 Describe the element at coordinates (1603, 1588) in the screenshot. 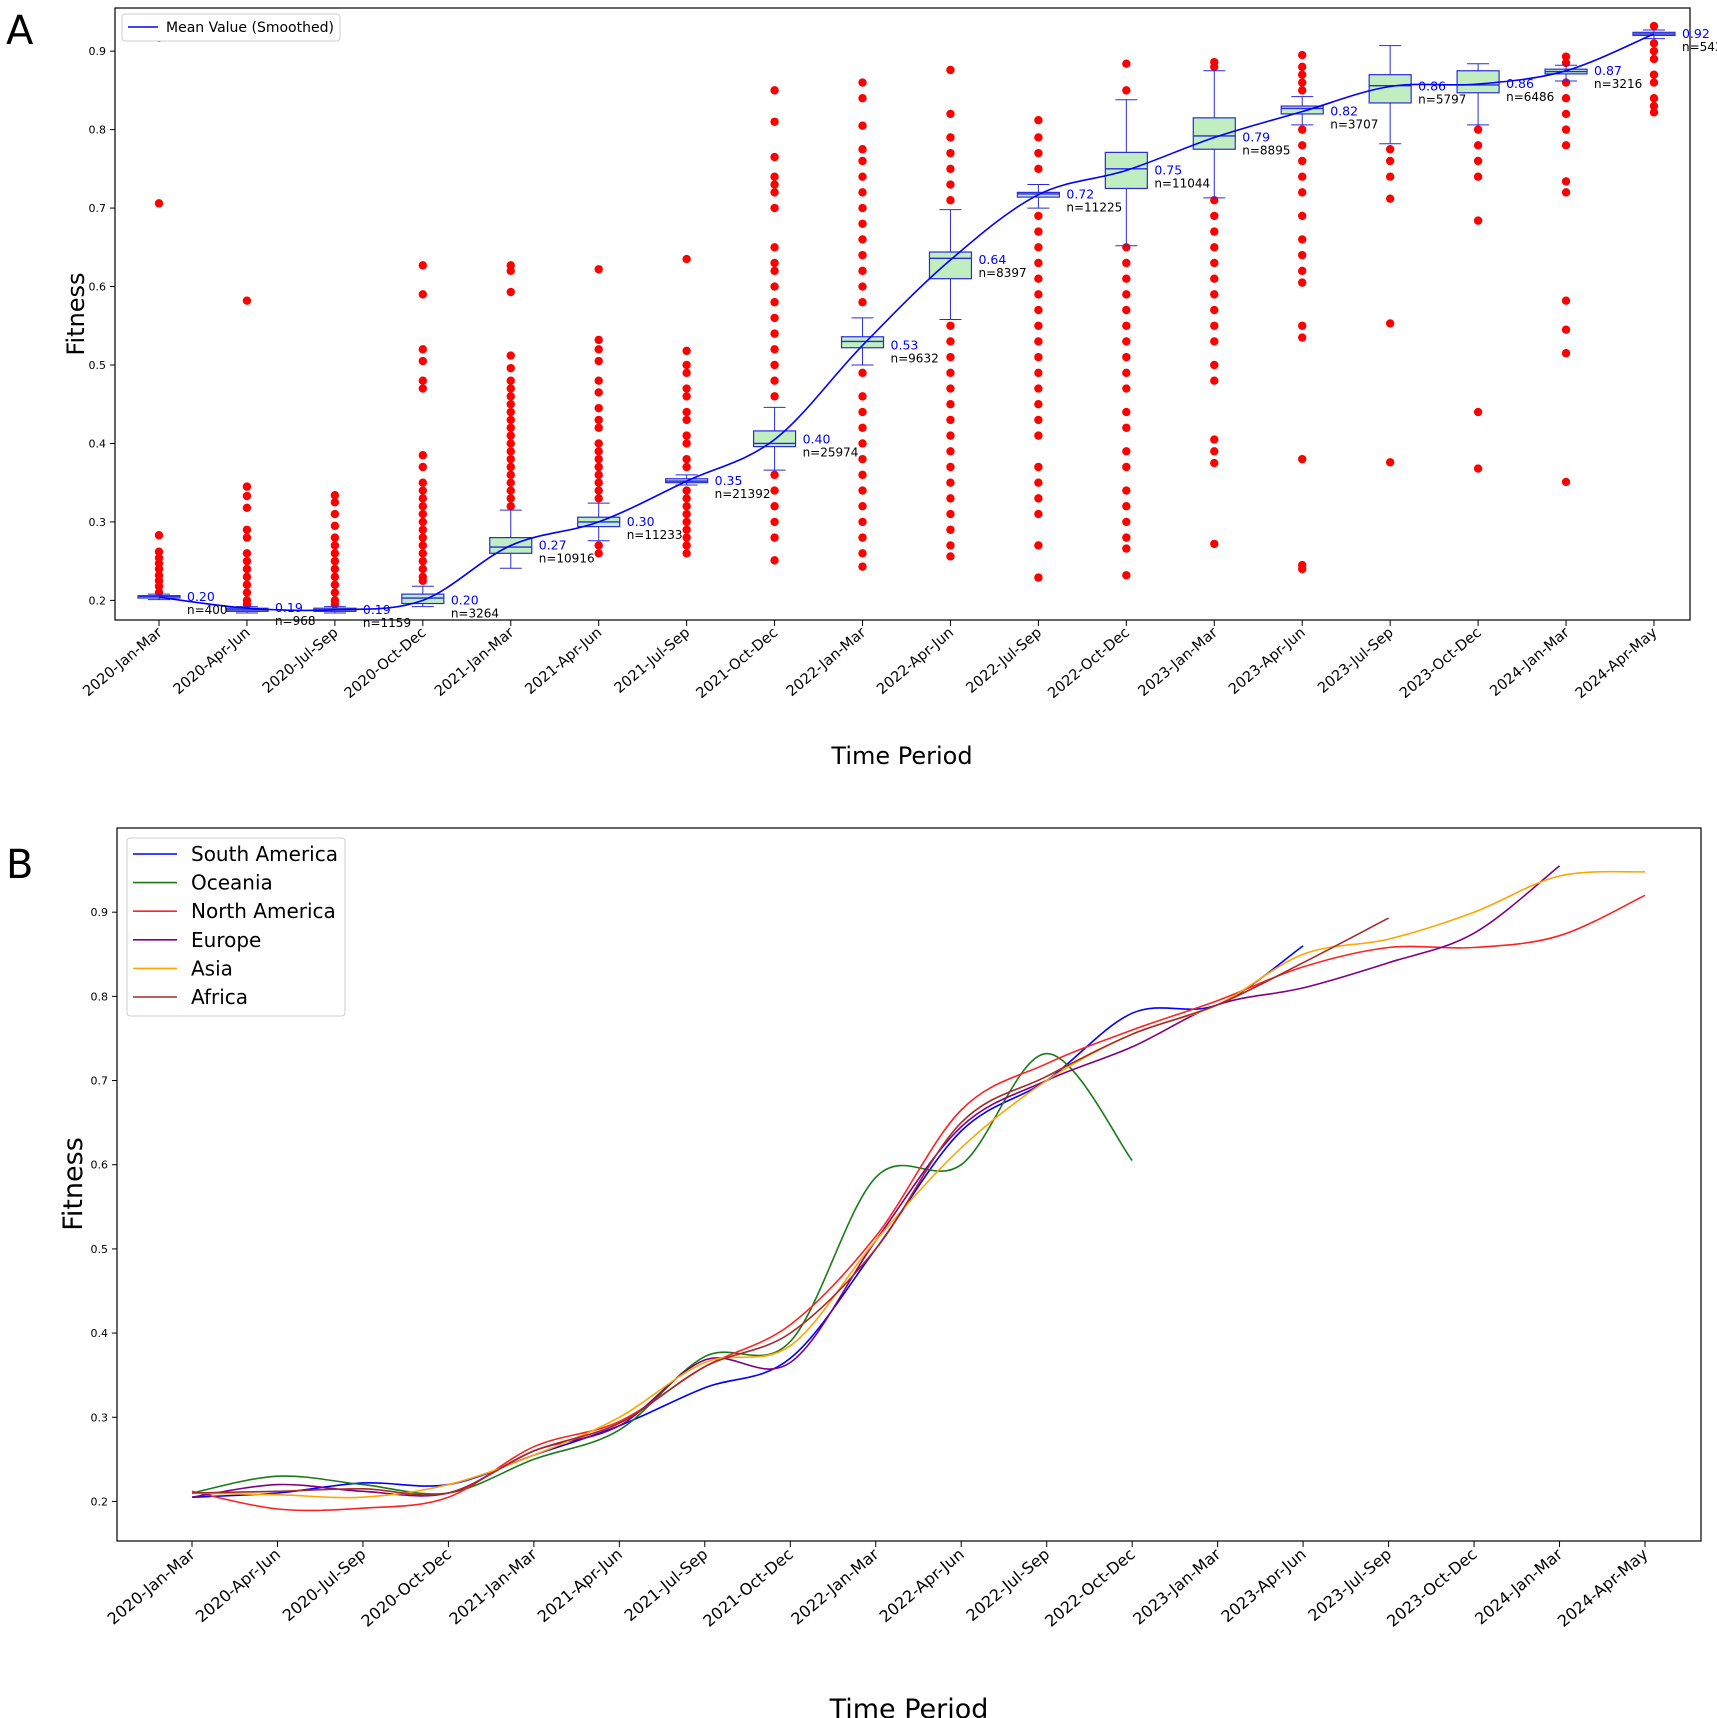

I see `chart-b-x-tick-label: 2024-Apr-May` at that location.